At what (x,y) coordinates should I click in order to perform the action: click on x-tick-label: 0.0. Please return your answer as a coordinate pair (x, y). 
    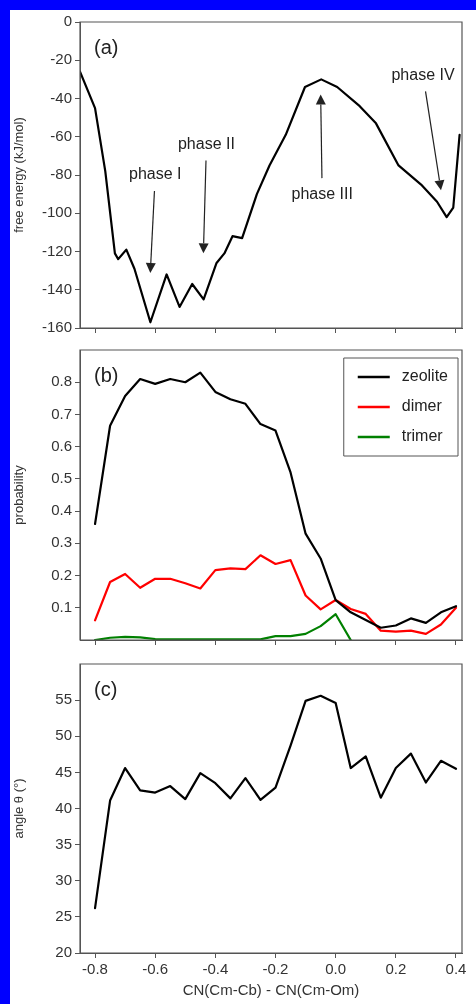
    Looking at the image, I should click on (336, 969).